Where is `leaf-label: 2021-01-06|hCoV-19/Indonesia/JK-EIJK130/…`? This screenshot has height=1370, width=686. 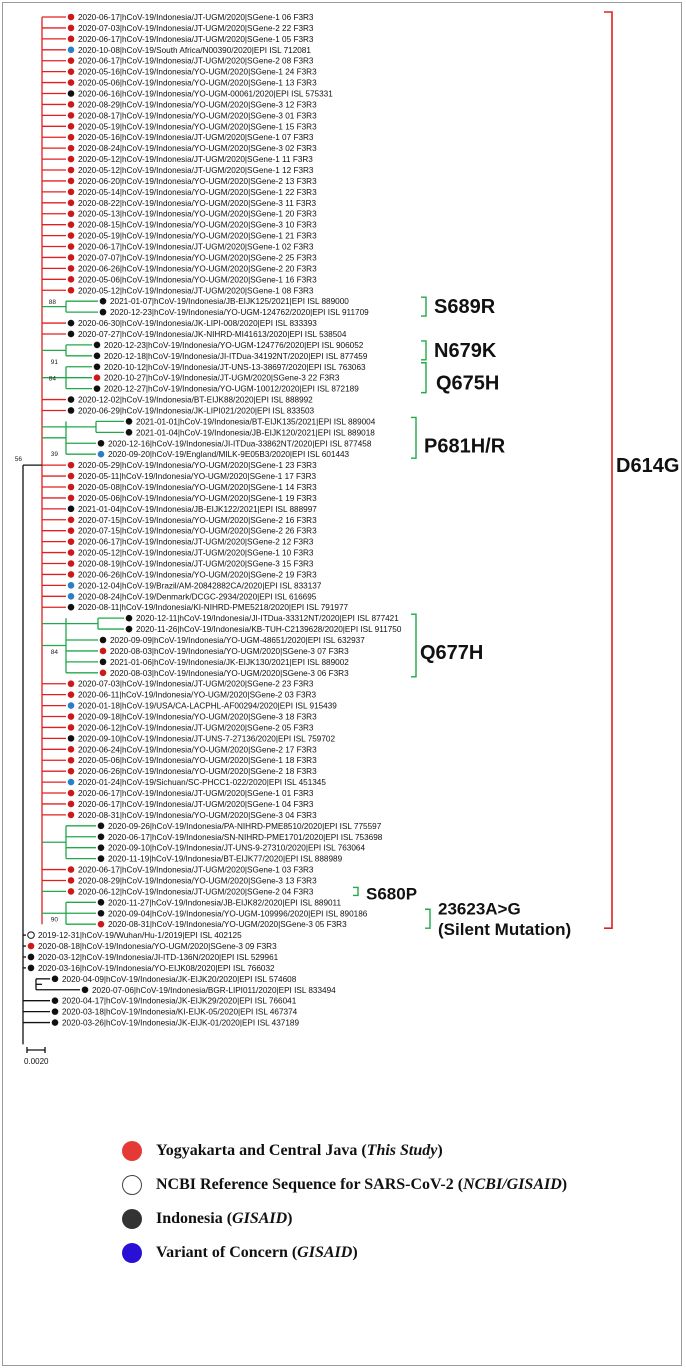
leaf-label: 2021-01-06|hCoV-19/Indonesia/JK-EIJK130/… is located at coordinates (229, 662).